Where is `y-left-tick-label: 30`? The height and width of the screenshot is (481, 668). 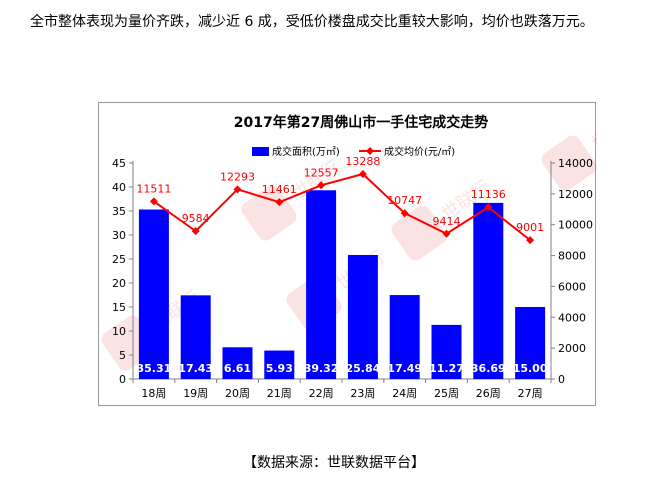
y-left-tick-label: 30 is located at coordinates (119, 235).